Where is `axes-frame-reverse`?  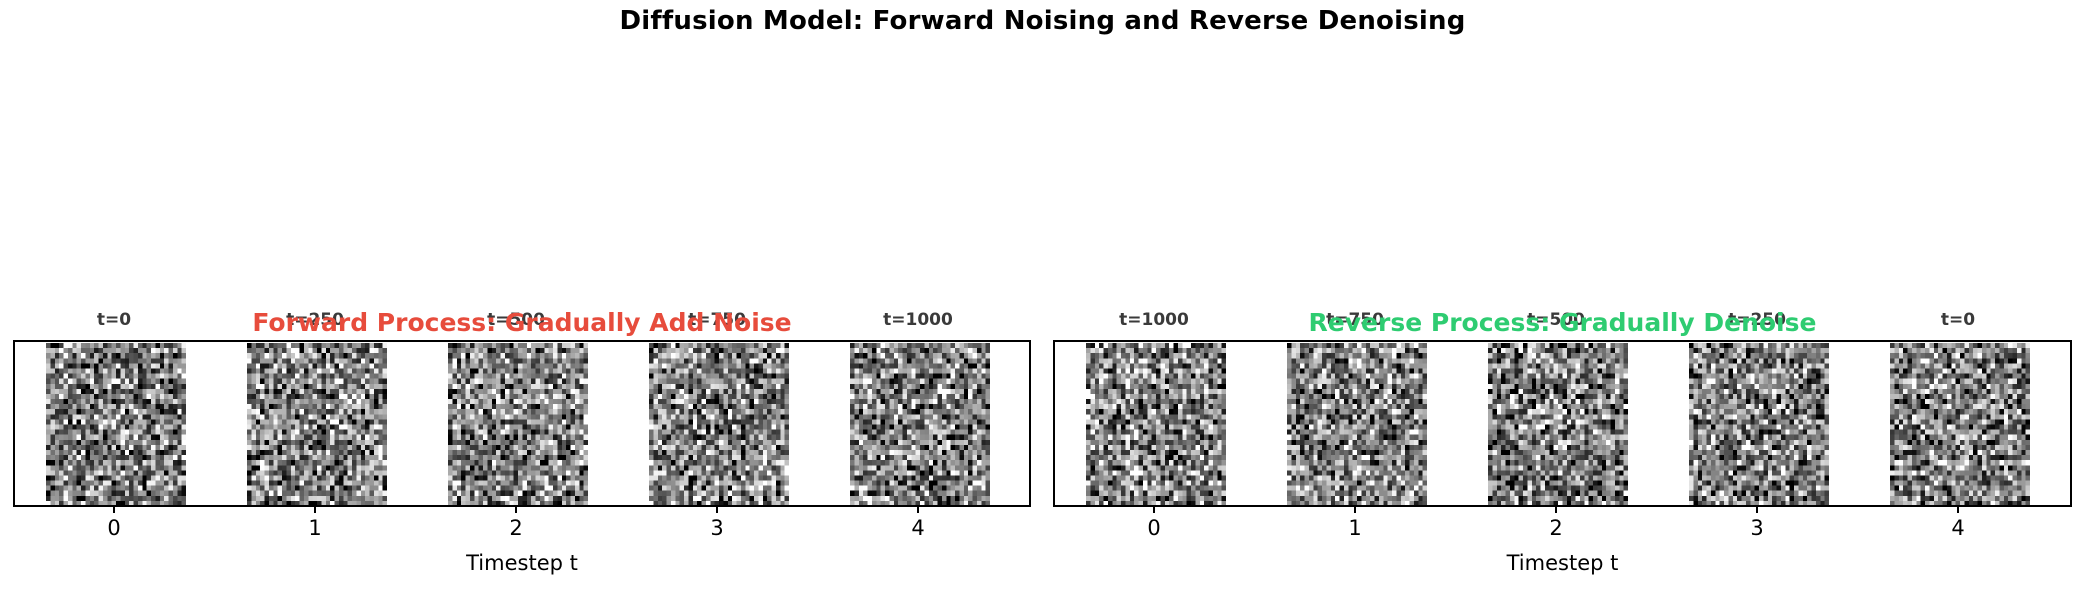
axes-frame-reverse is located at coordinates (1562, 423).